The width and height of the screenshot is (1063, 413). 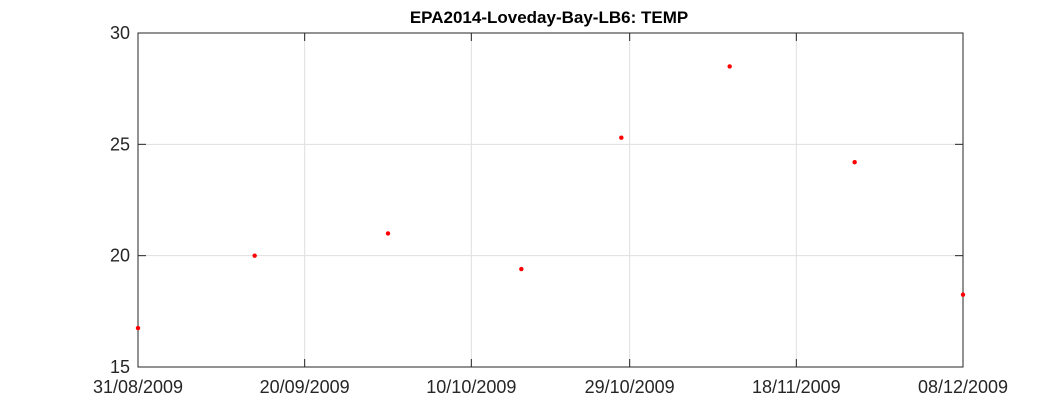 I want to click on x-tick-label: 10/10/2009, so click(x=471, y=387).